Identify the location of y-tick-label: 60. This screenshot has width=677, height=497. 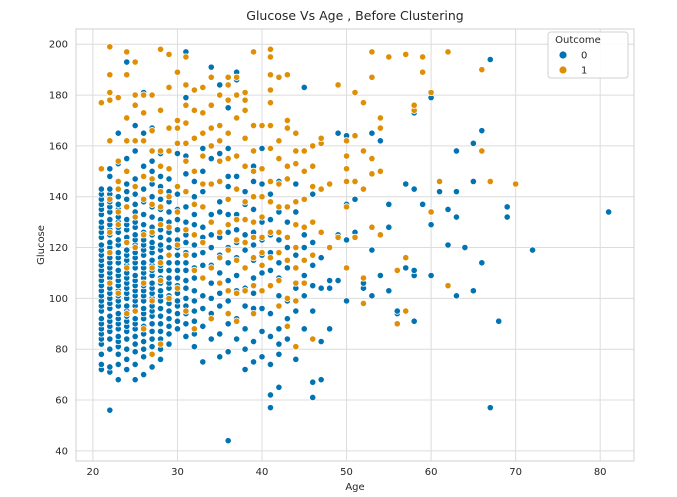
(61, 401).